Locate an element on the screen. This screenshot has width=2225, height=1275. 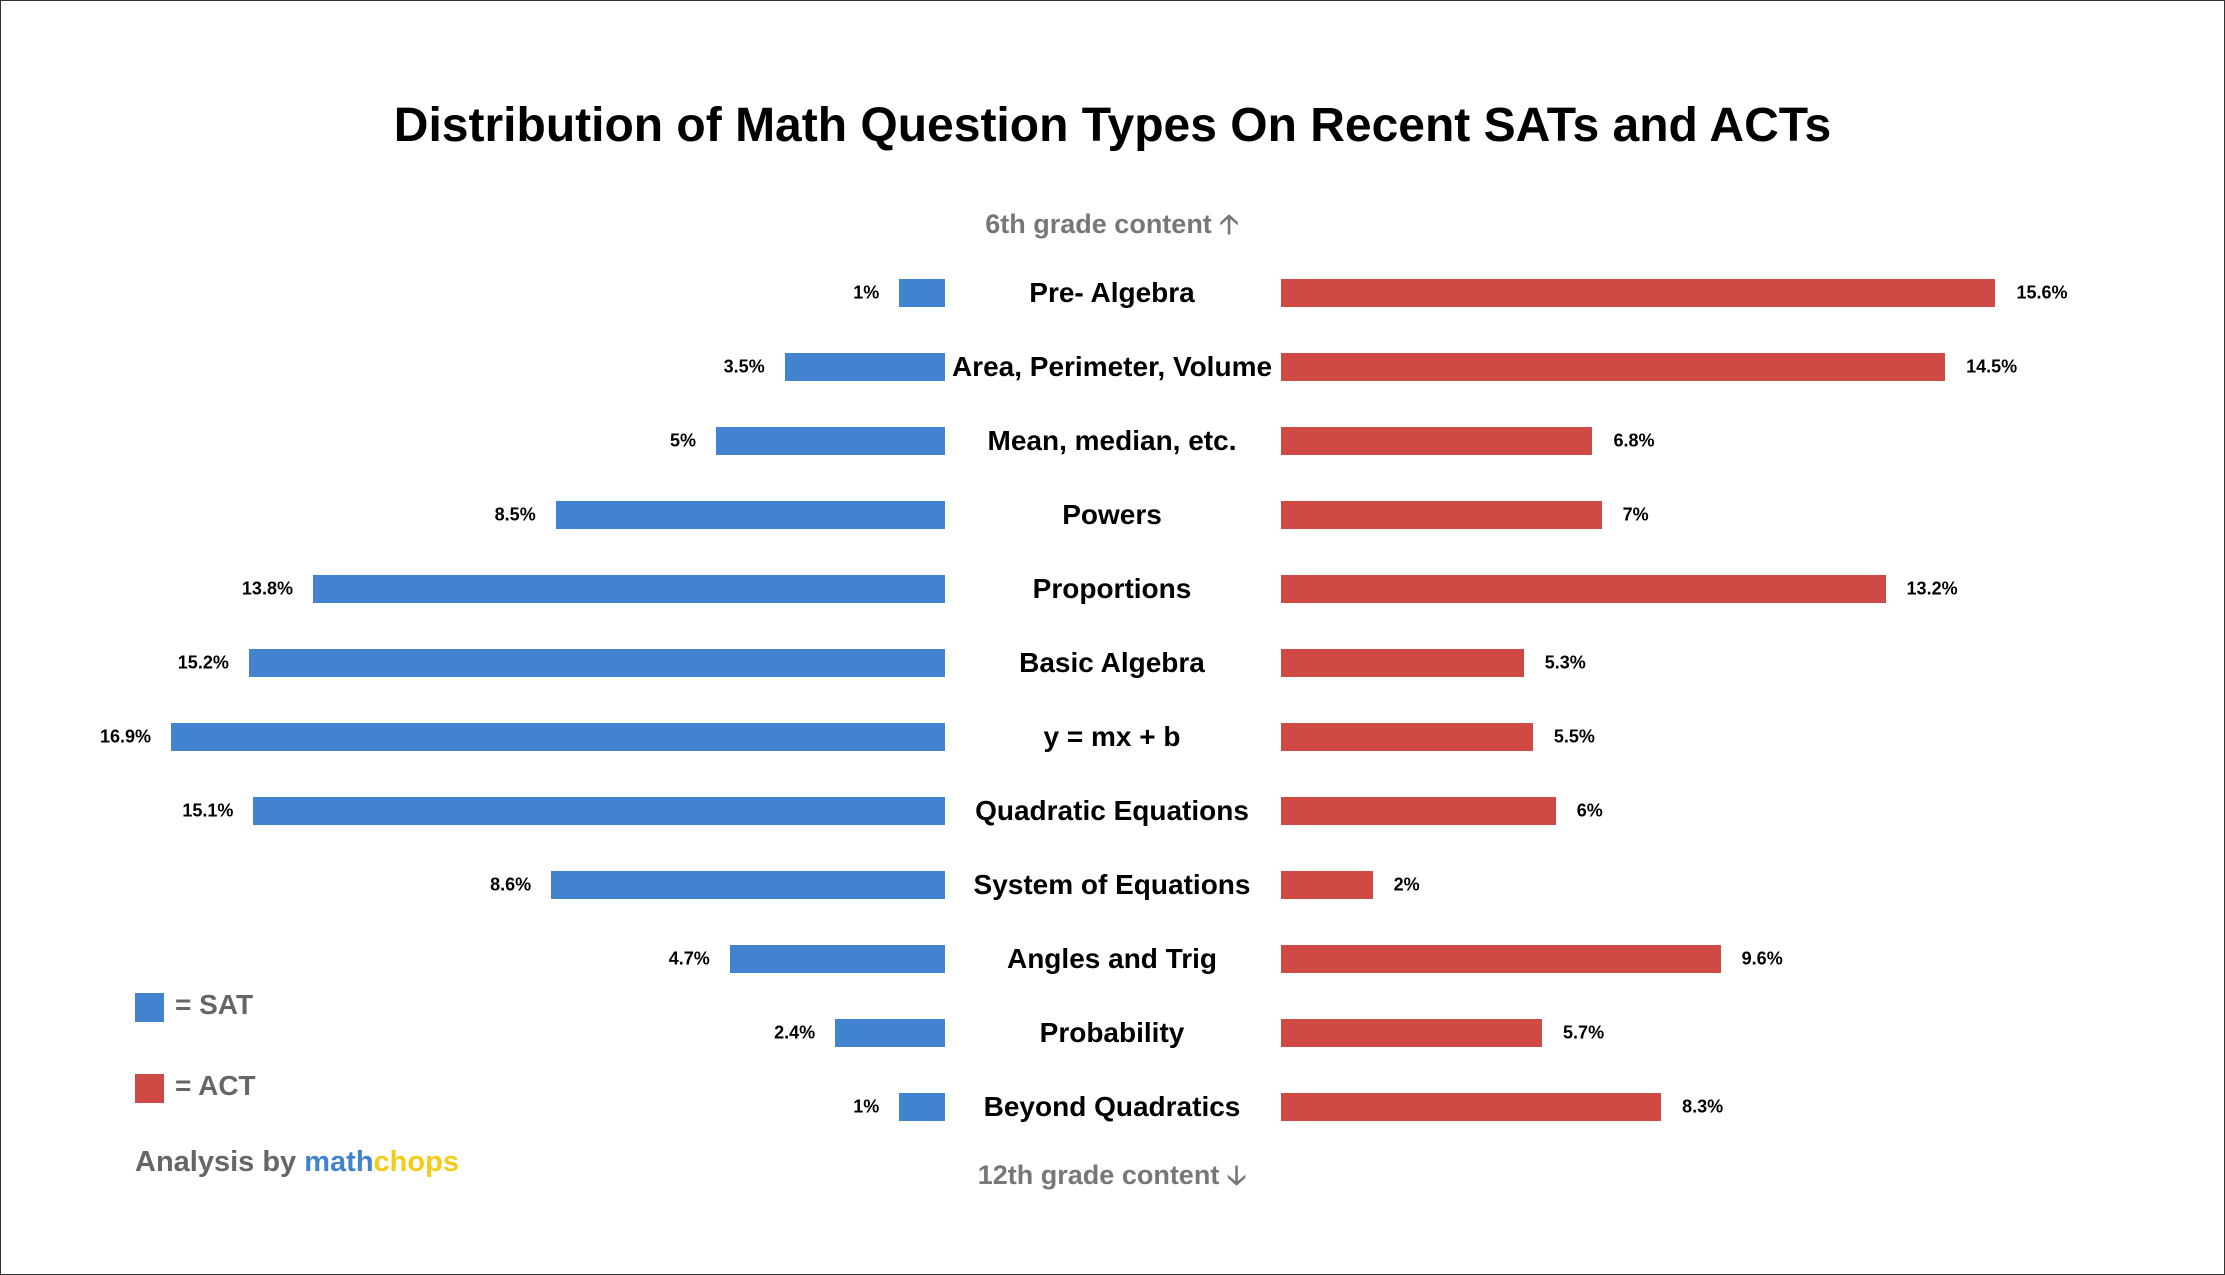
act-value-label: 5.7% is located at coordinates (1584, 1032).